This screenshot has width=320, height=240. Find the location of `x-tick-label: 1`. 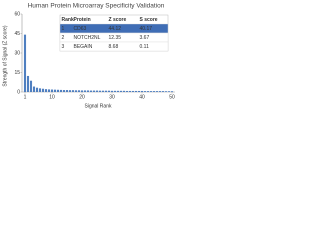

x-tick-label: 1 is located at coordinates (25, 97).